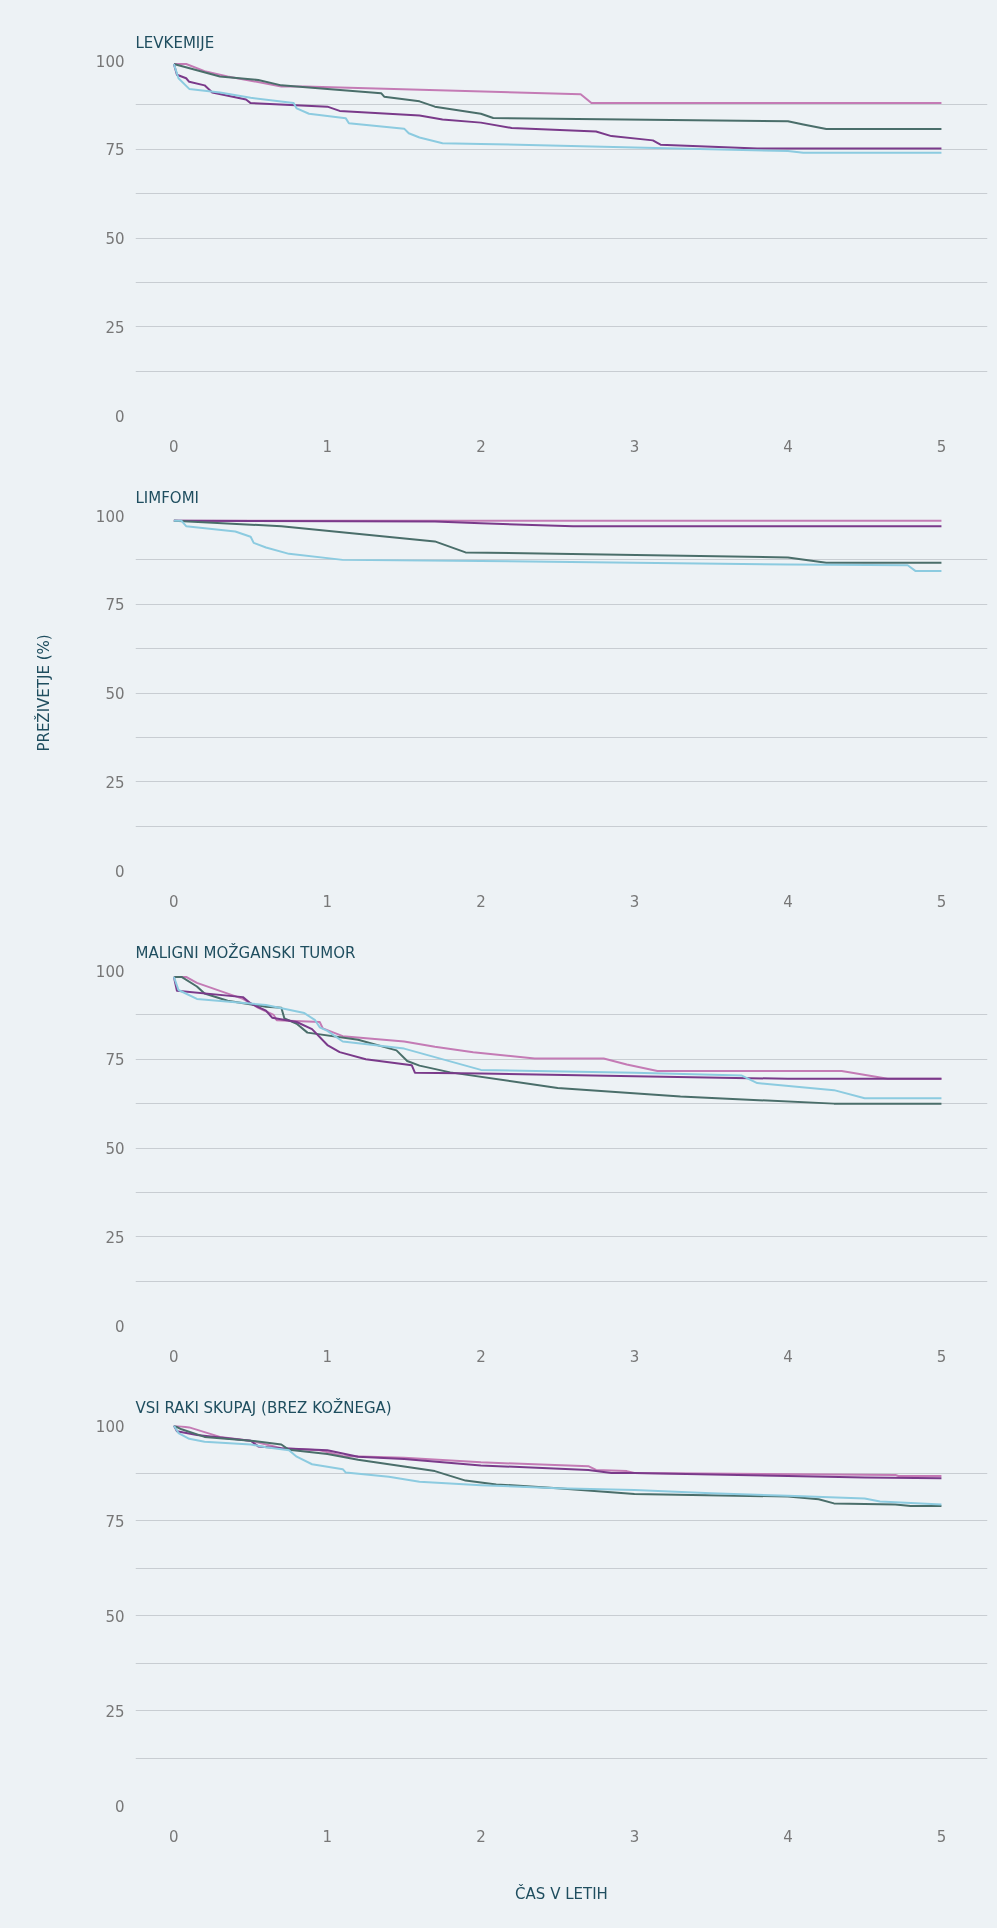 The height and width of the screenshot is (1928, 997). What do you see at coordinates (561, 1893) in the screenshot?
I see `x-axis-title: ČAS V LETIH` at bounding box center [561, 1893].